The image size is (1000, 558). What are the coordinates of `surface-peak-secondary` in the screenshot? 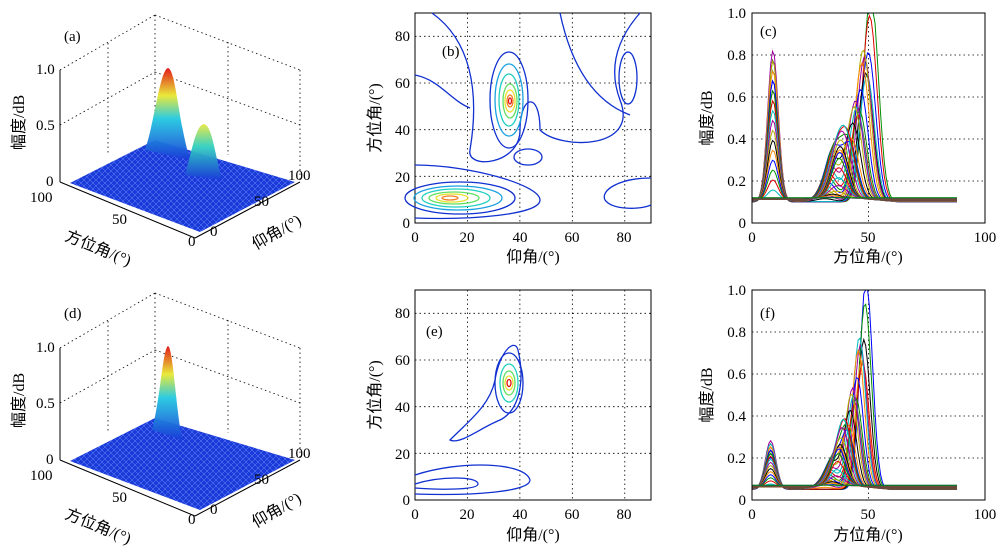 It's located at (203, 152).